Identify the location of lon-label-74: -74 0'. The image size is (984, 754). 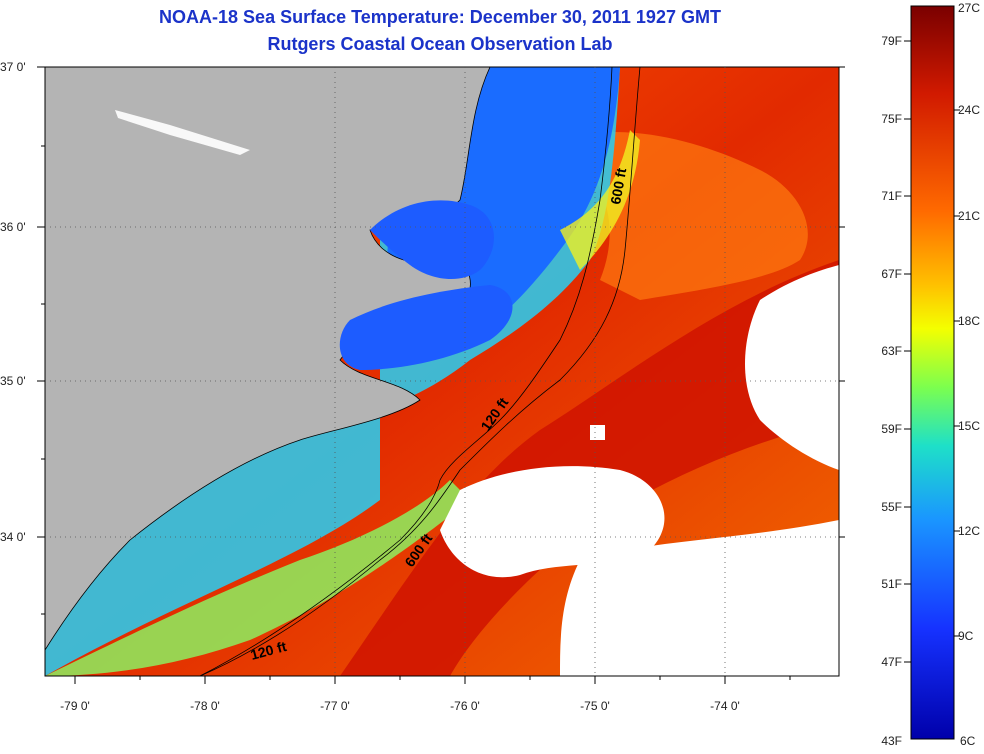
(725, 706).